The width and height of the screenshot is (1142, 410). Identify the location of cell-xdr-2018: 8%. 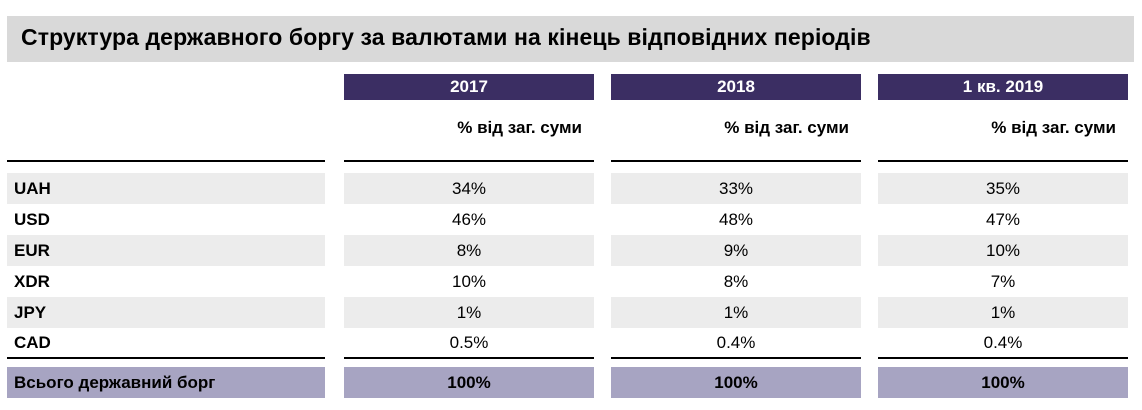
(736, 281).